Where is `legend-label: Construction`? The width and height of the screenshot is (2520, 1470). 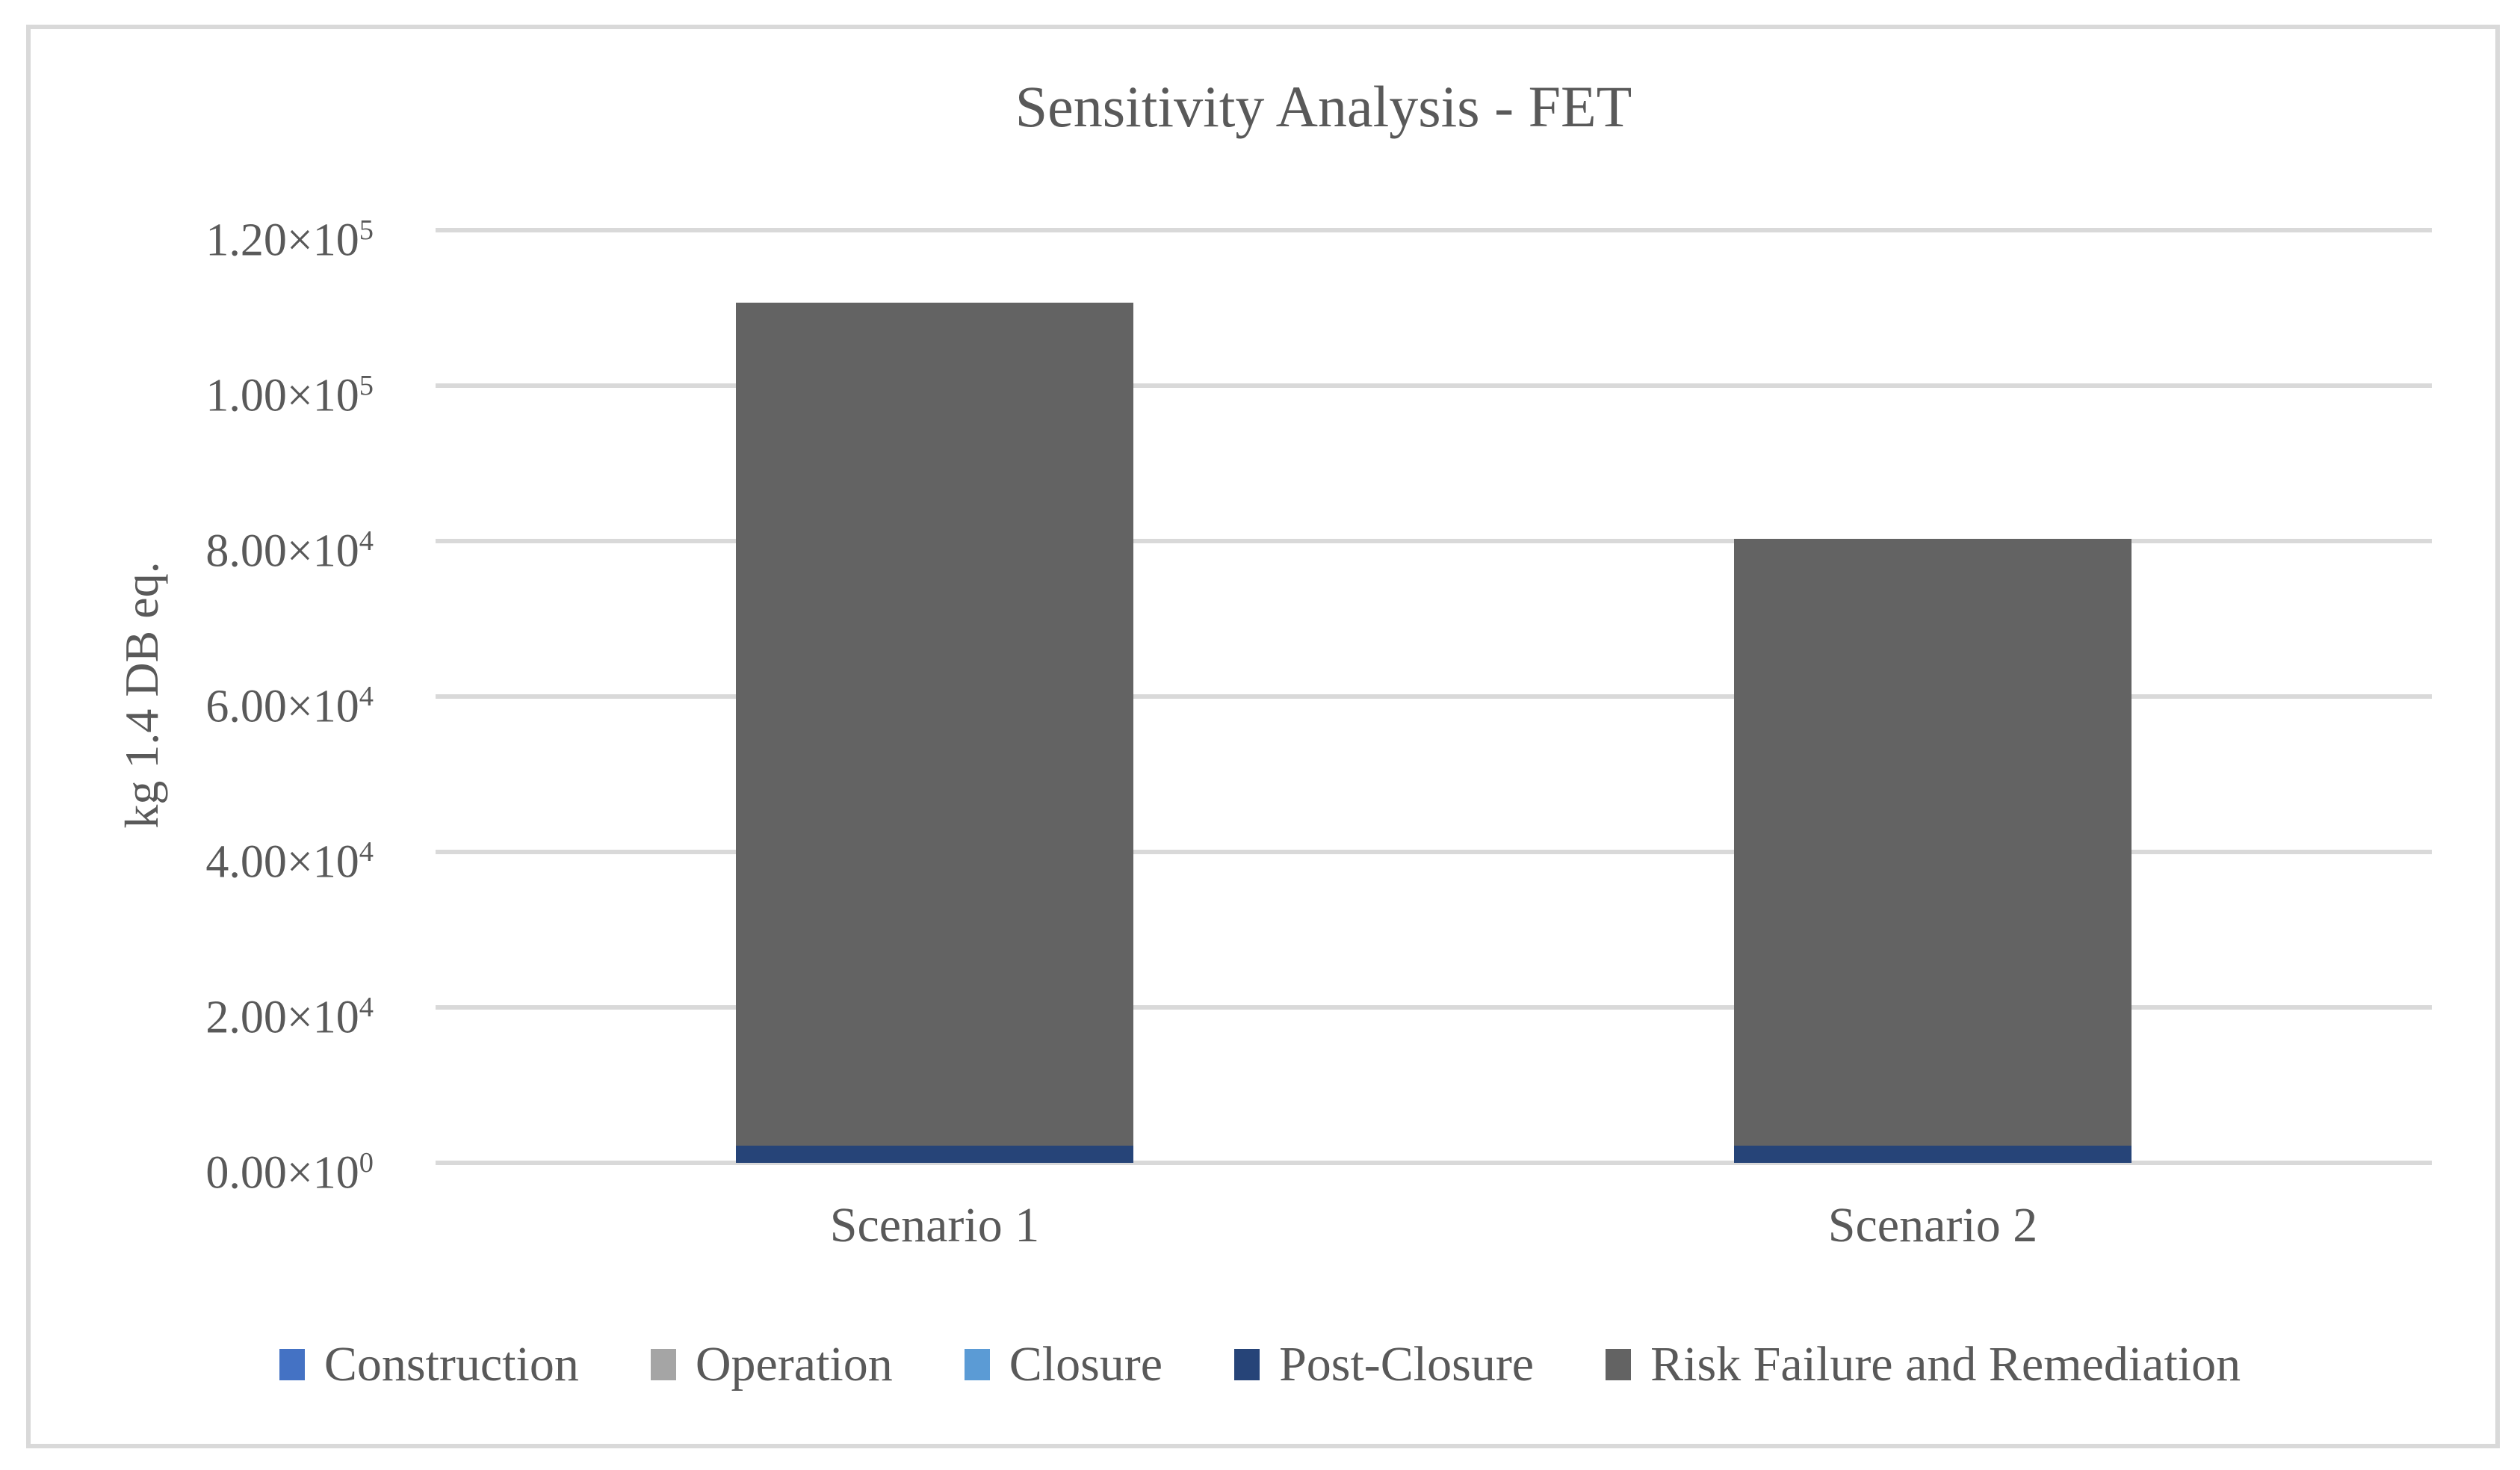 legend-label: Construction is located at coordinates (451, 1364).